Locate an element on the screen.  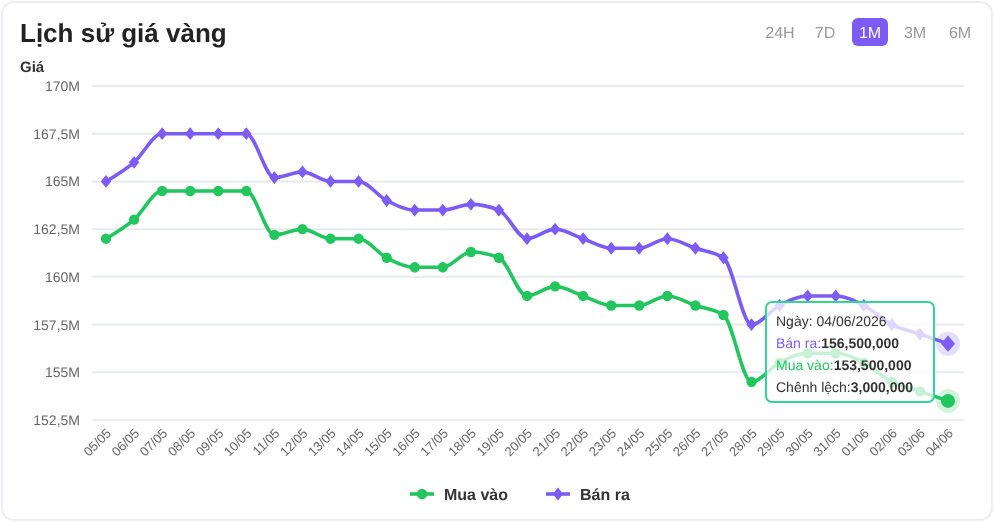
legend-label: Bán ra is located at coordinates (605, 495).